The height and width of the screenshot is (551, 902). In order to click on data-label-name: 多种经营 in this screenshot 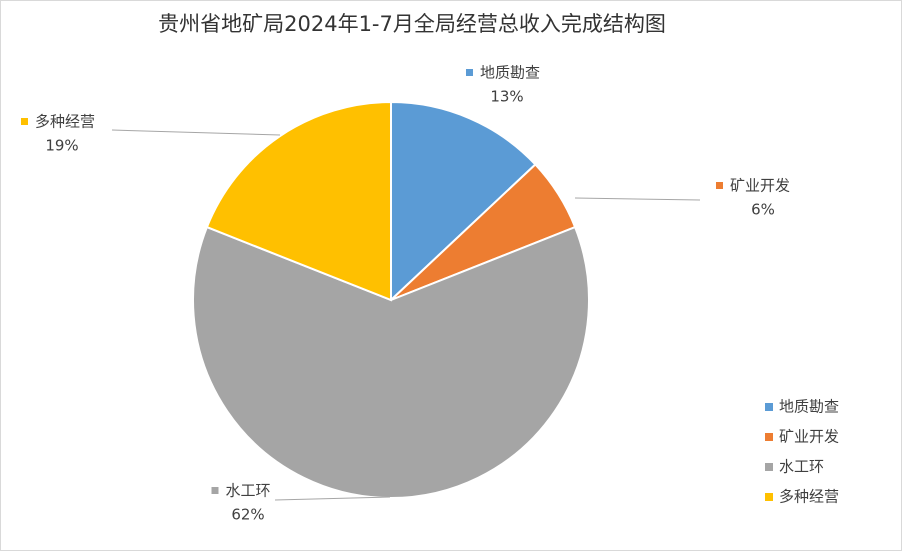, I will do `click(65, 122)`.